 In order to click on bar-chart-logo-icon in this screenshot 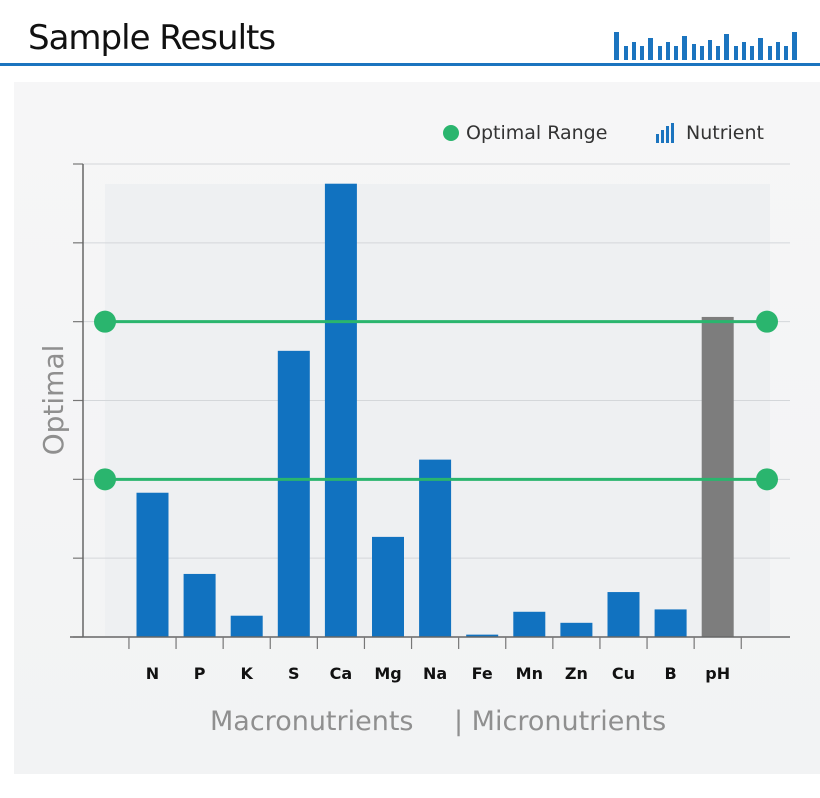, I will do `click(705, 46)`.